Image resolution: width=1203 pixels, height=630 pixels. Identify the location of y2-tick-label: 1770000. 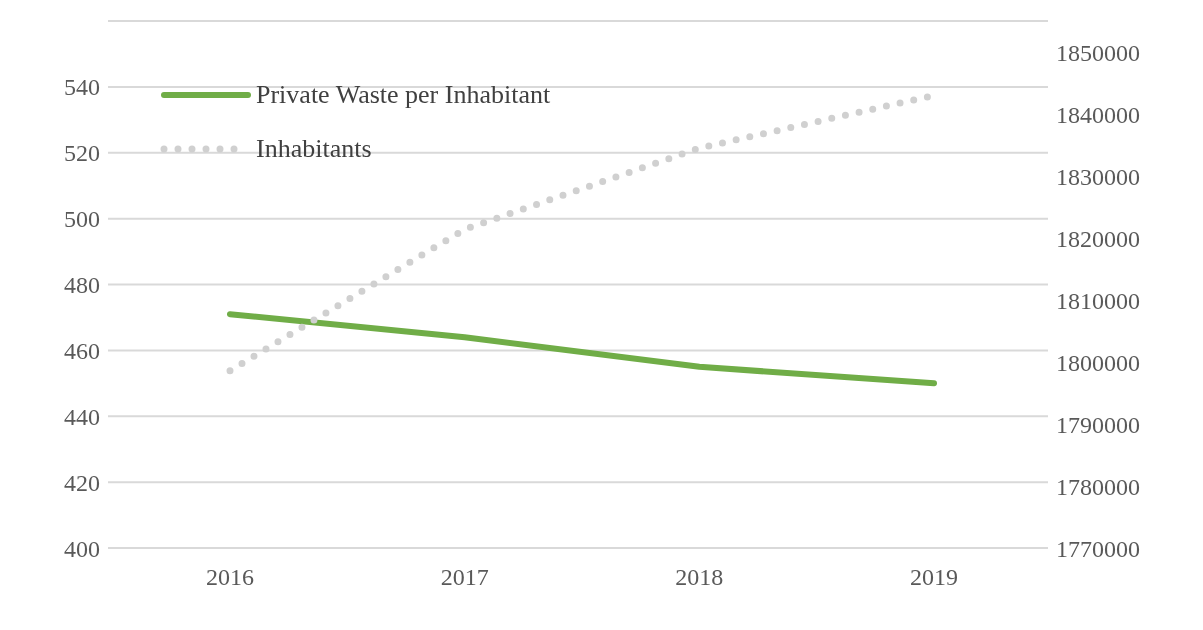
(1098, 548).